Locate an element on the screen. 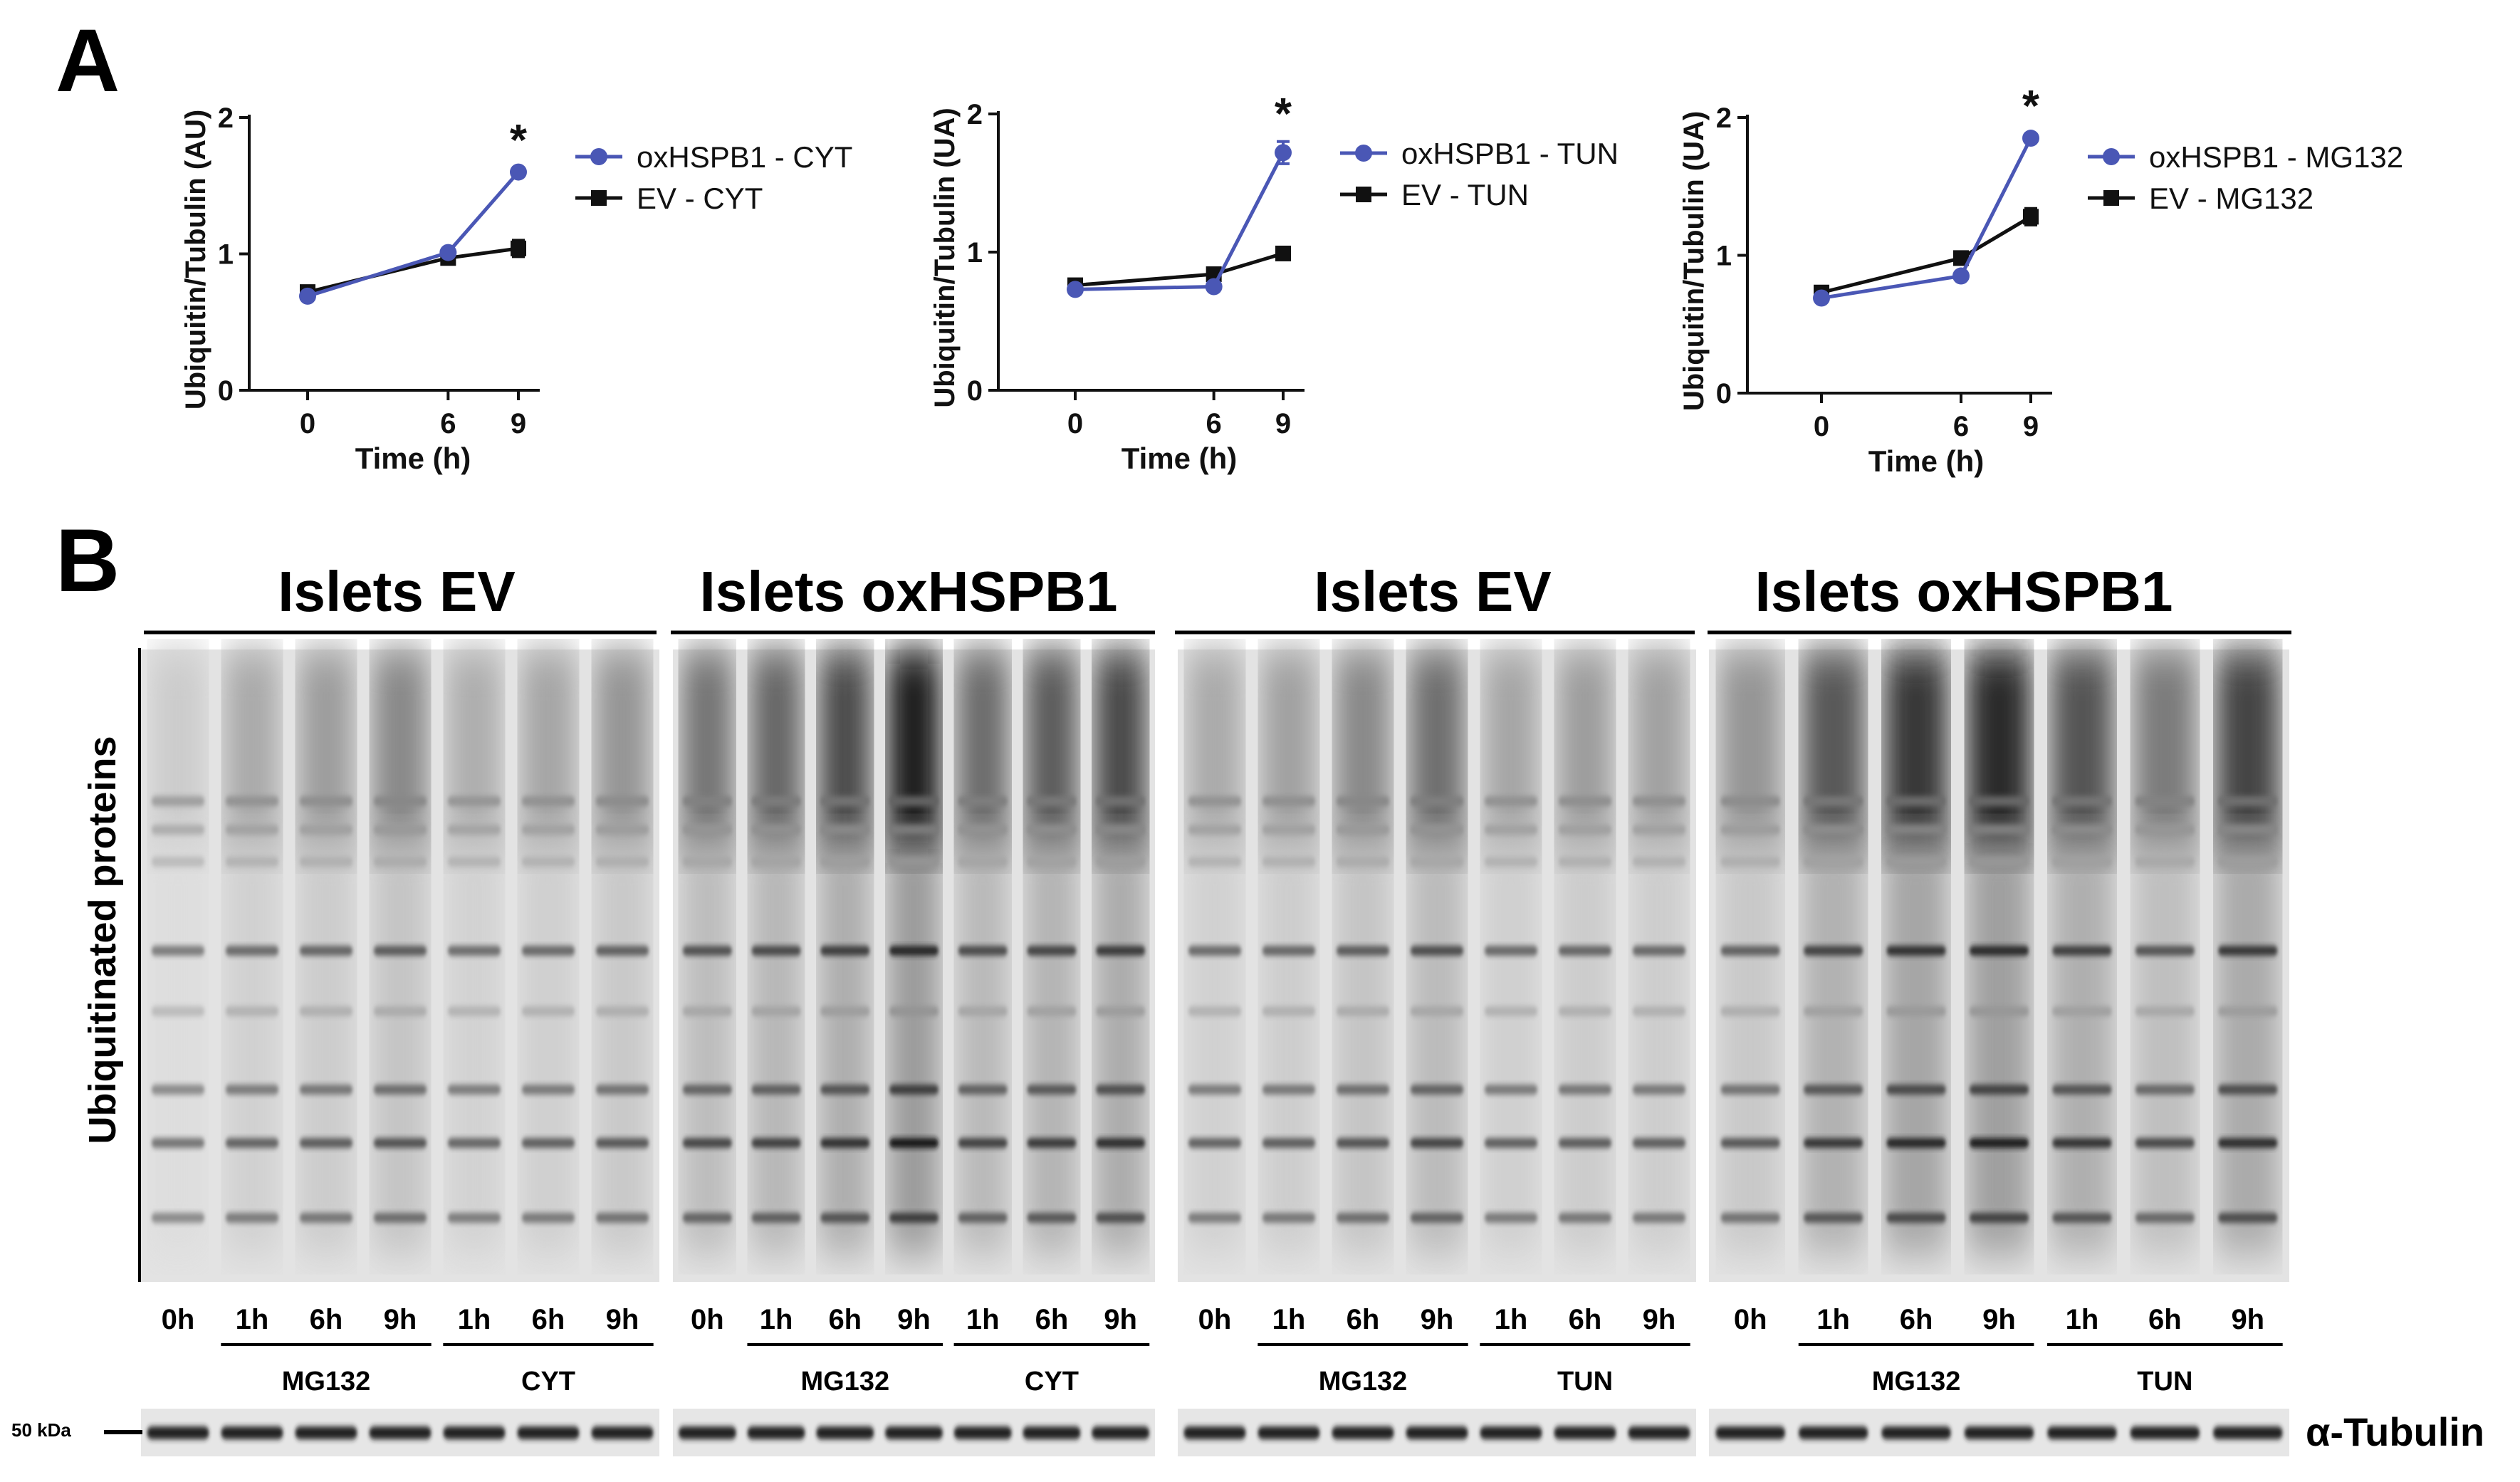 This screenshot has height=1482, width=2520. y-axis-label: Ubiquitin/Tubulin (UA) is located at coordinates (1694, 261).